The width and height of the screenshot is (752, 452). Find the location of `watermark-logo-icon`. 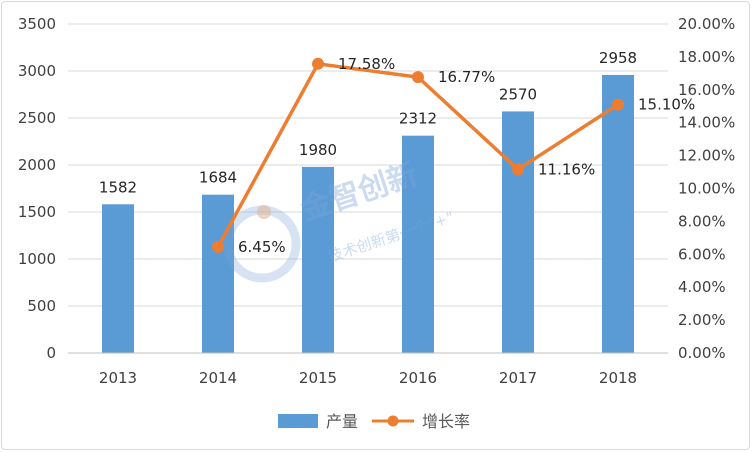

watermark-logo-icon is located at coordinates (262, 244).